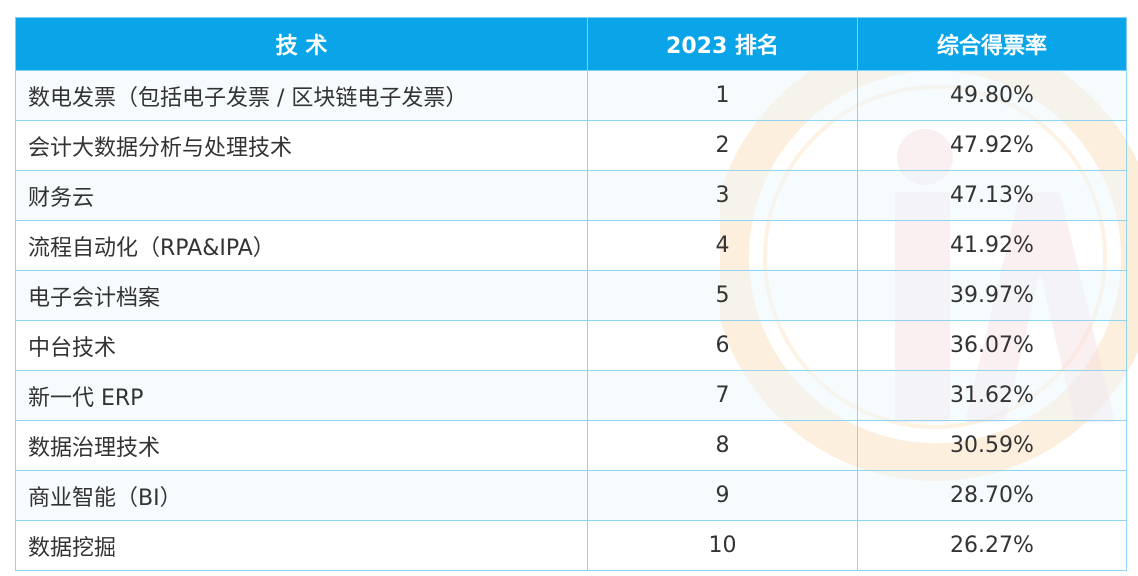 The image size is (1138, 576). What do you see at coordinates (301, 44) in the screenshot?
I see `column-header-tech: 技 术` at bounding box center [301, 44].